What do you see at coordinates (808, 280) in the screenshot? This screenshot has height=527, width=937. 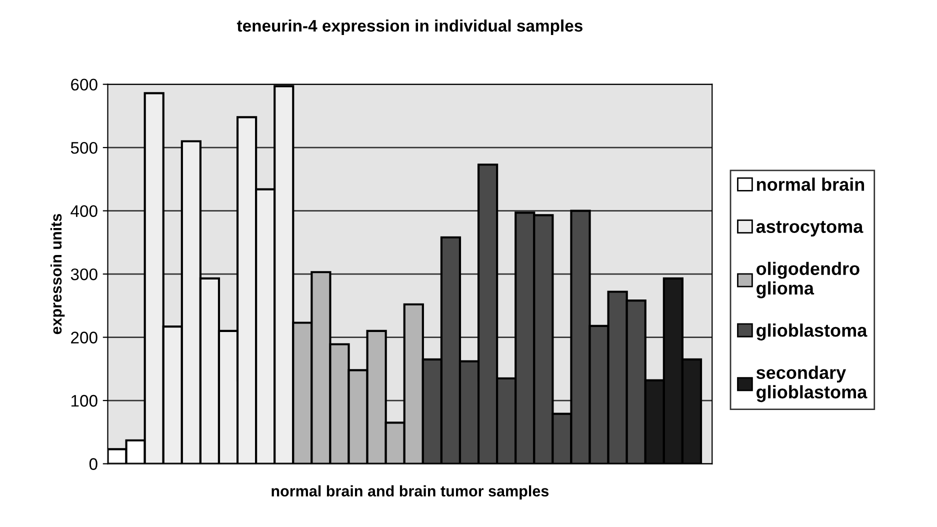 I see `legend-label: oligodendro glioma` at bounding box center [808, 280].